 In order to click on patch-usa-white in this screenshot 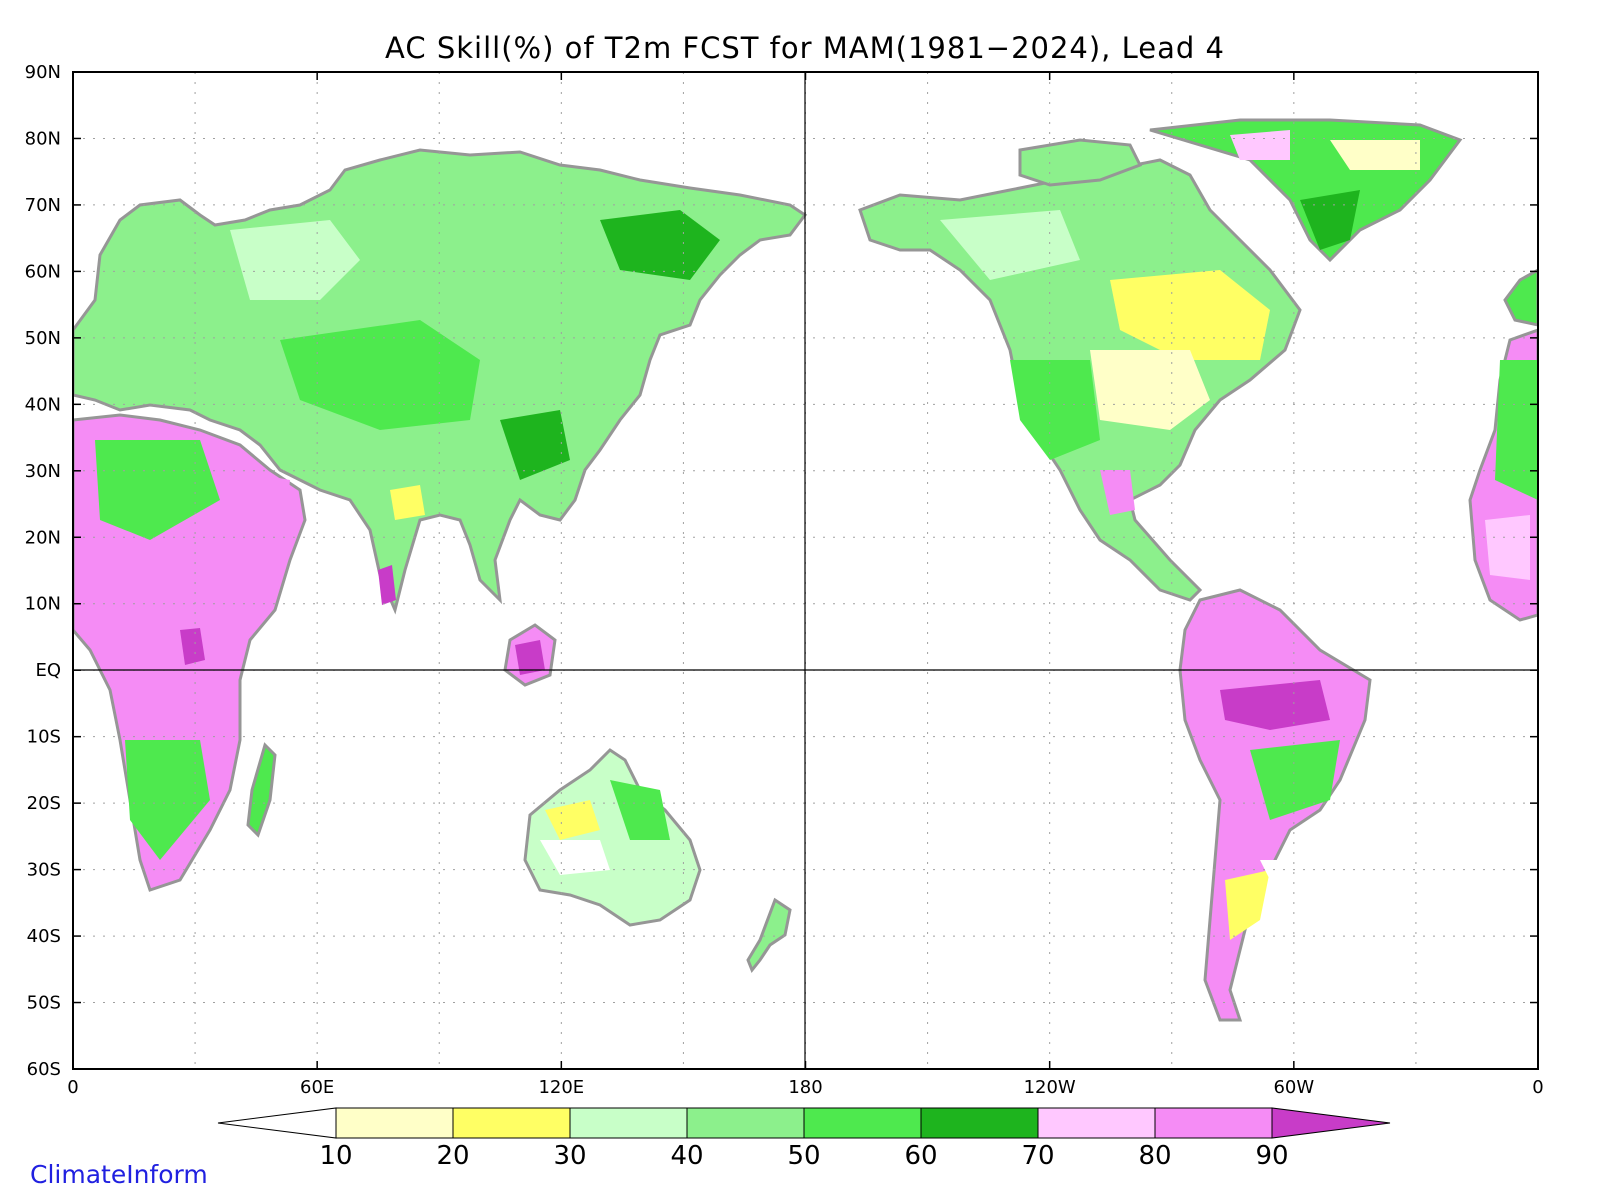, I will do `click(1150, 390)`.